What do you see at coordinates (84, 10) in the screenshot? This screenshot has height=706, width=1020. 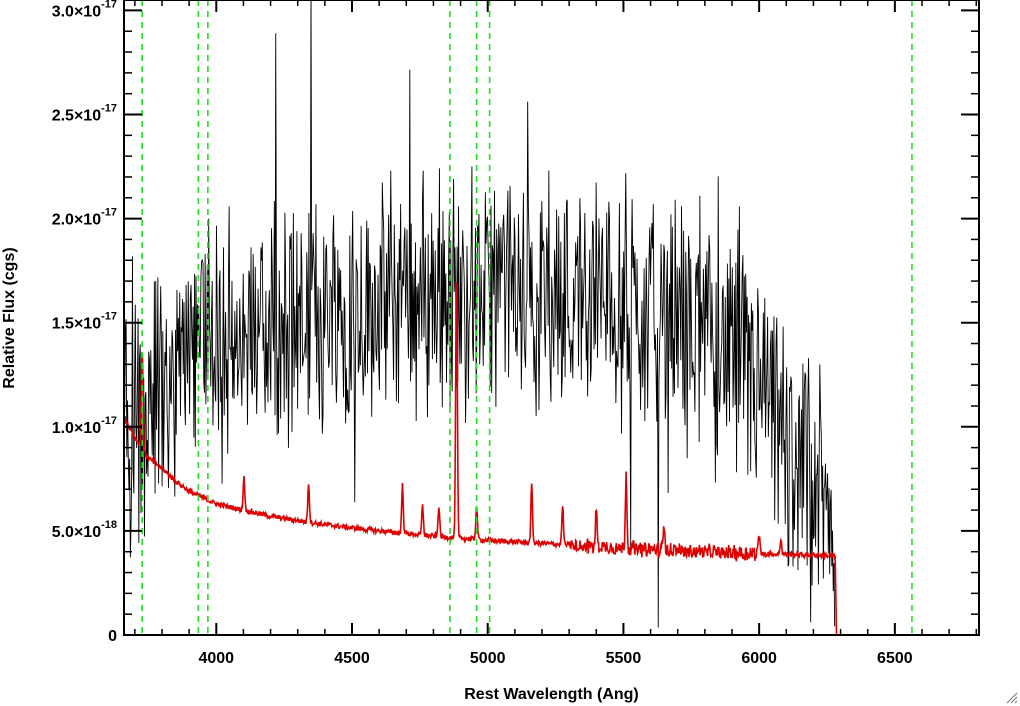 I see `y-tick-label: 3.0×10⁻¹⁷` at bounding box center [84, 10].